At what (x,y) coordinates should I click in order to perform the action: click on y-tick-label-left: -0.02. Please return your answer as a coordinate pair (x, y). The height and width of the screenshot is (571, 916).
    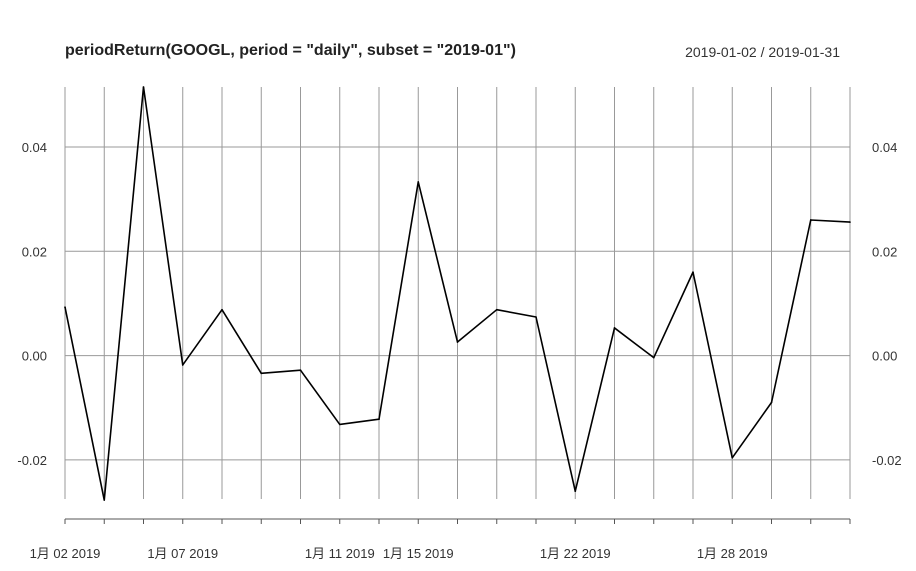
    Looking at the image, I should click on (32, 460).